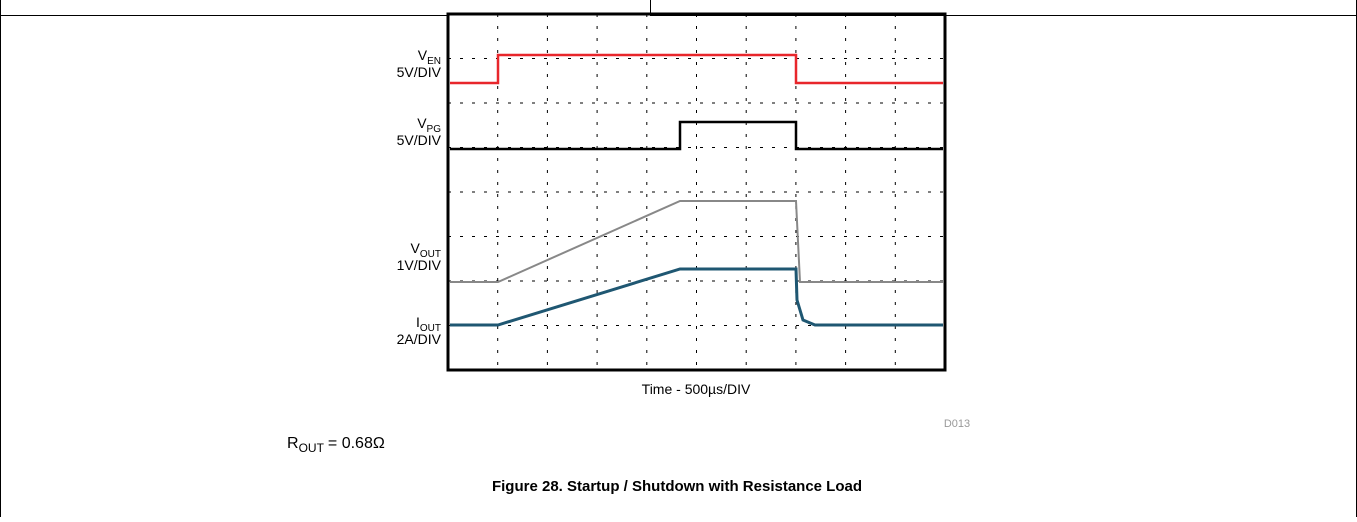  What do you see at coordinates (696, 69) in the screenshot?
I see `trace-ven` at bounding box center [696, 69].